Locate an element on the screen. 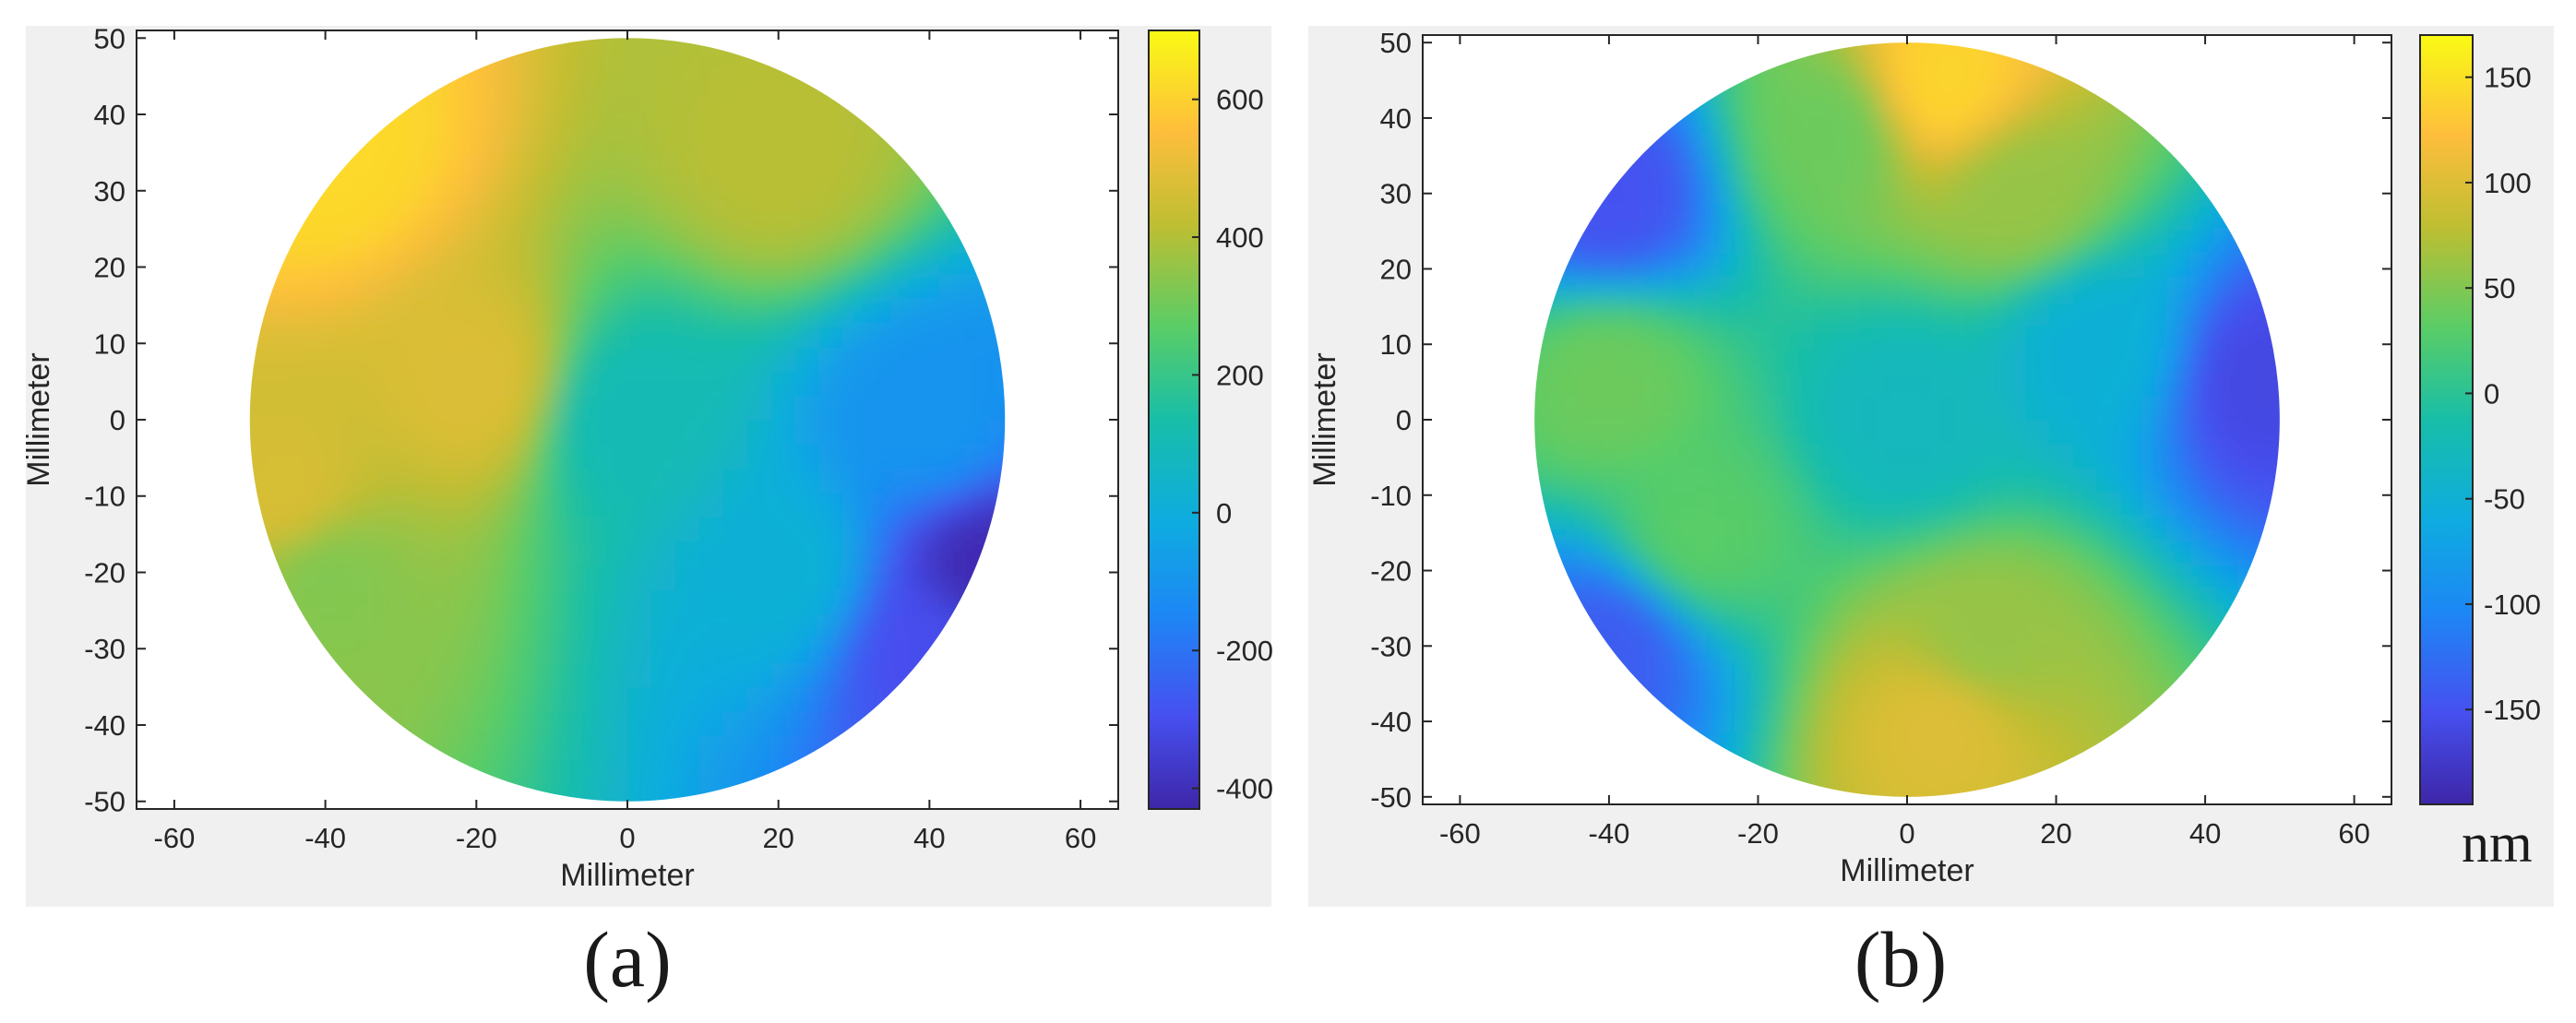 The image size is (2576, 1023). colorbar-tick-label: 50 is located at coordinates (2499, 288).